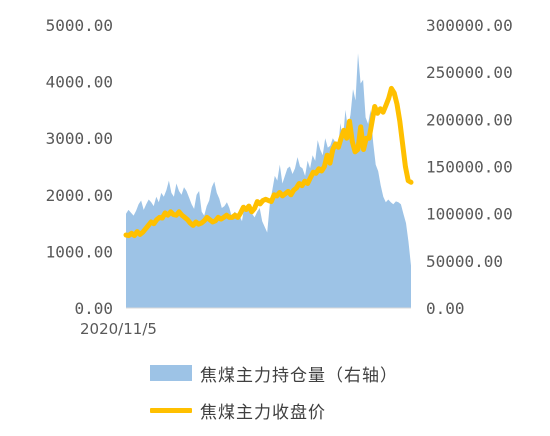 The width and height of the screenshot is (550, 436). Describe the element at coordinates (469, 214) in the screenshot. I see `right-tick-label: 100000.00` at that location.